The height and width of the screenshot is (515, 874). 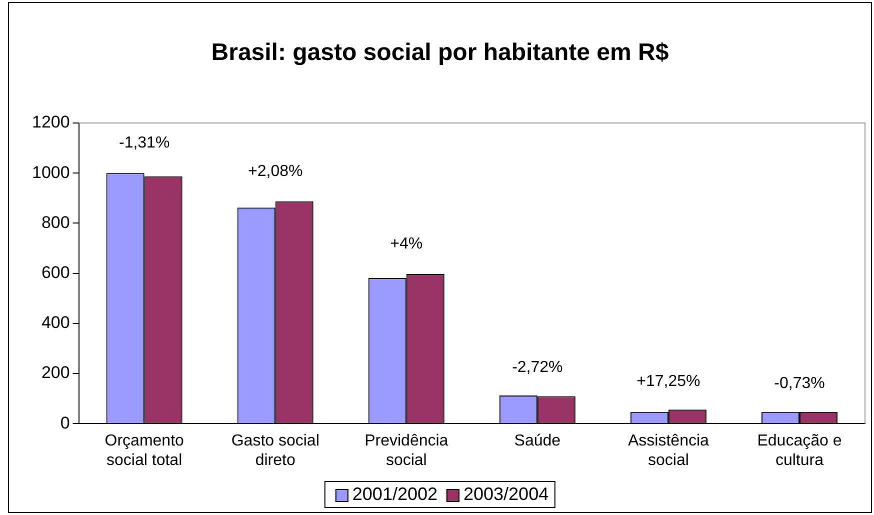 I want to click on annotation: +17,25%, so click(x=668, y=381).